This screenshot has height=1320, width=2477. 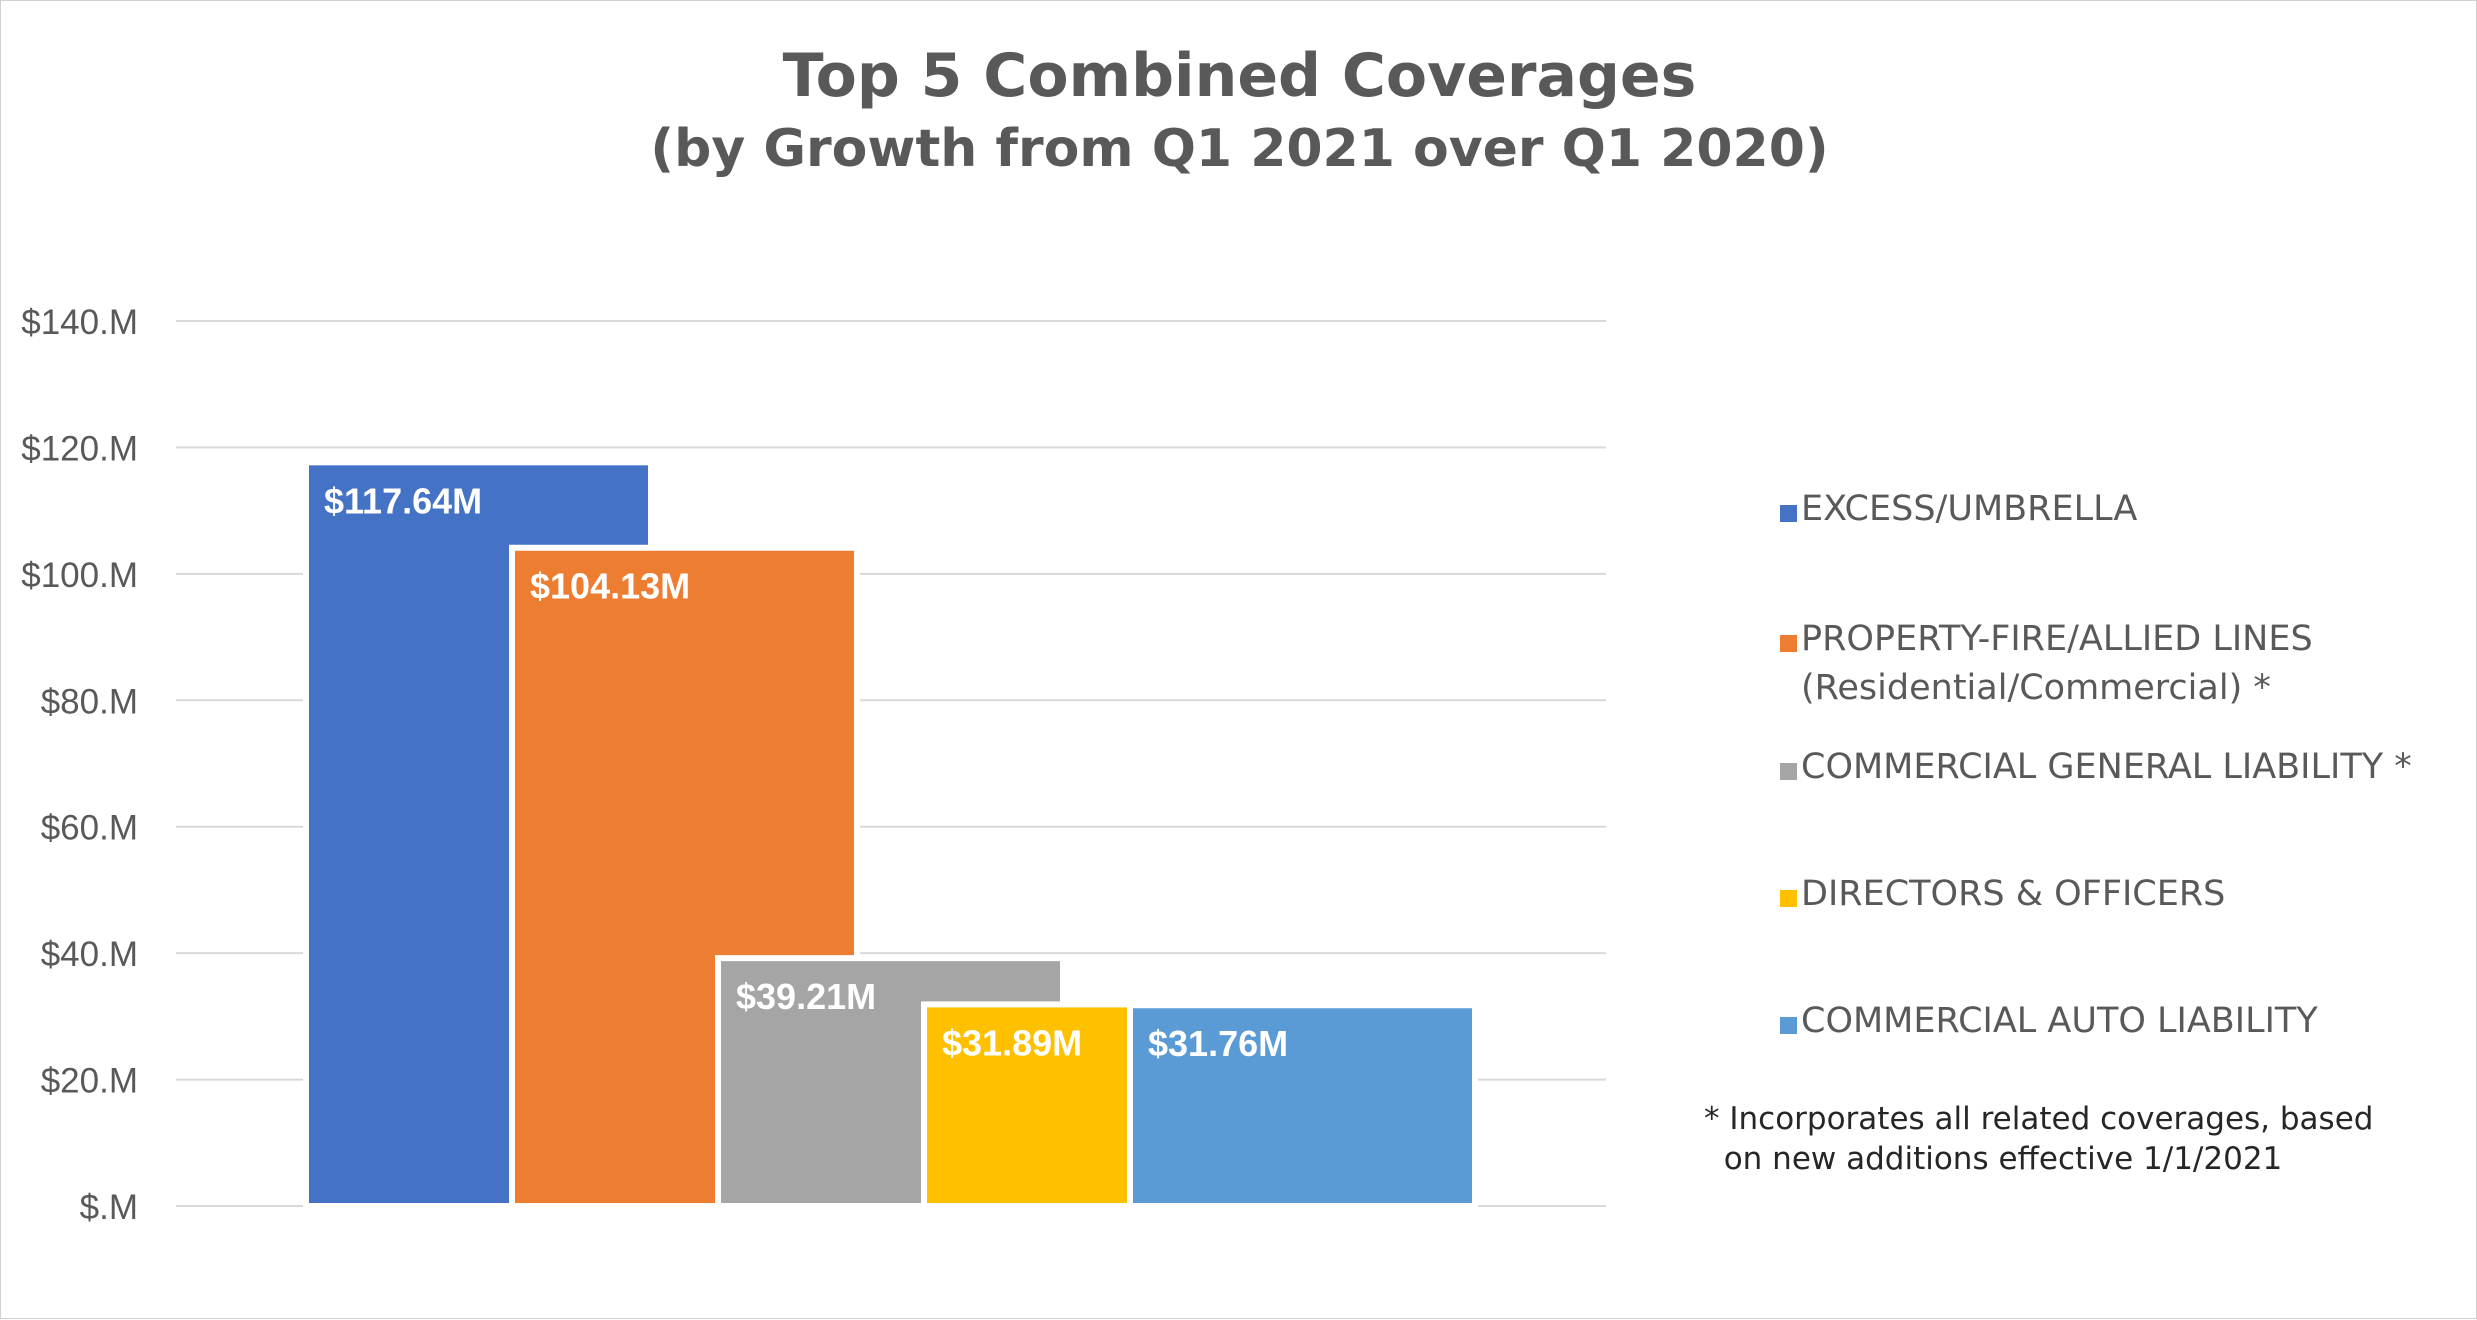 I want to click on y-tick-label: $80.M, so click(x=89, y=701).